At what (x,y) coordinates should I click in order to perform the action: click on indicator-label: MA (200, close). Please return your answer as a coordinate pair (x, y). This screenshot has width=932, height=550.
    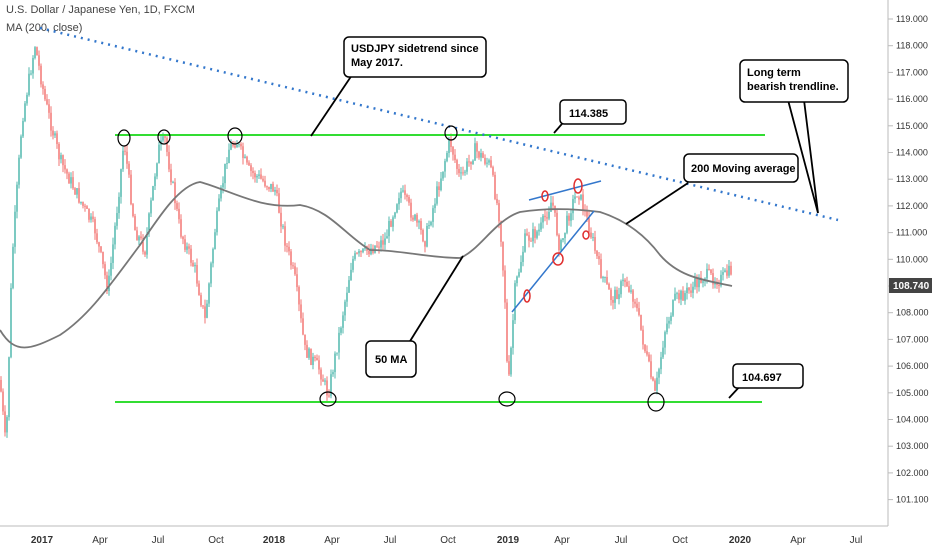
    Looking at the image, I should click on (44, 28).